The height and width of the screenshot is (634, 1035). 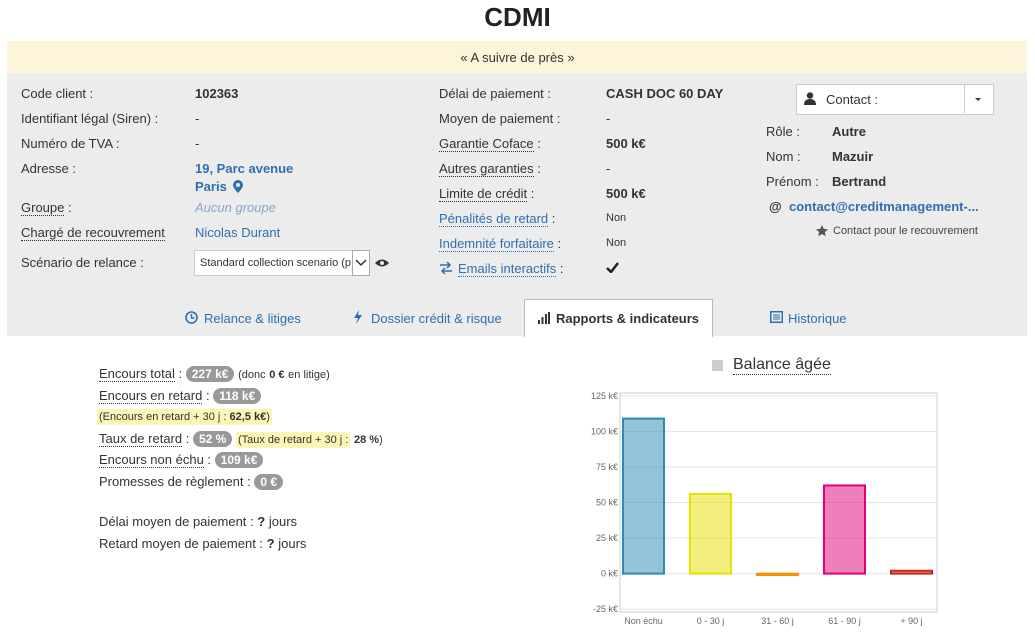 What do you see at coordinates (665, 93) in the screenshot?
I see `value: CASH DOC 60 DAY` at bounding box center [665, 93].